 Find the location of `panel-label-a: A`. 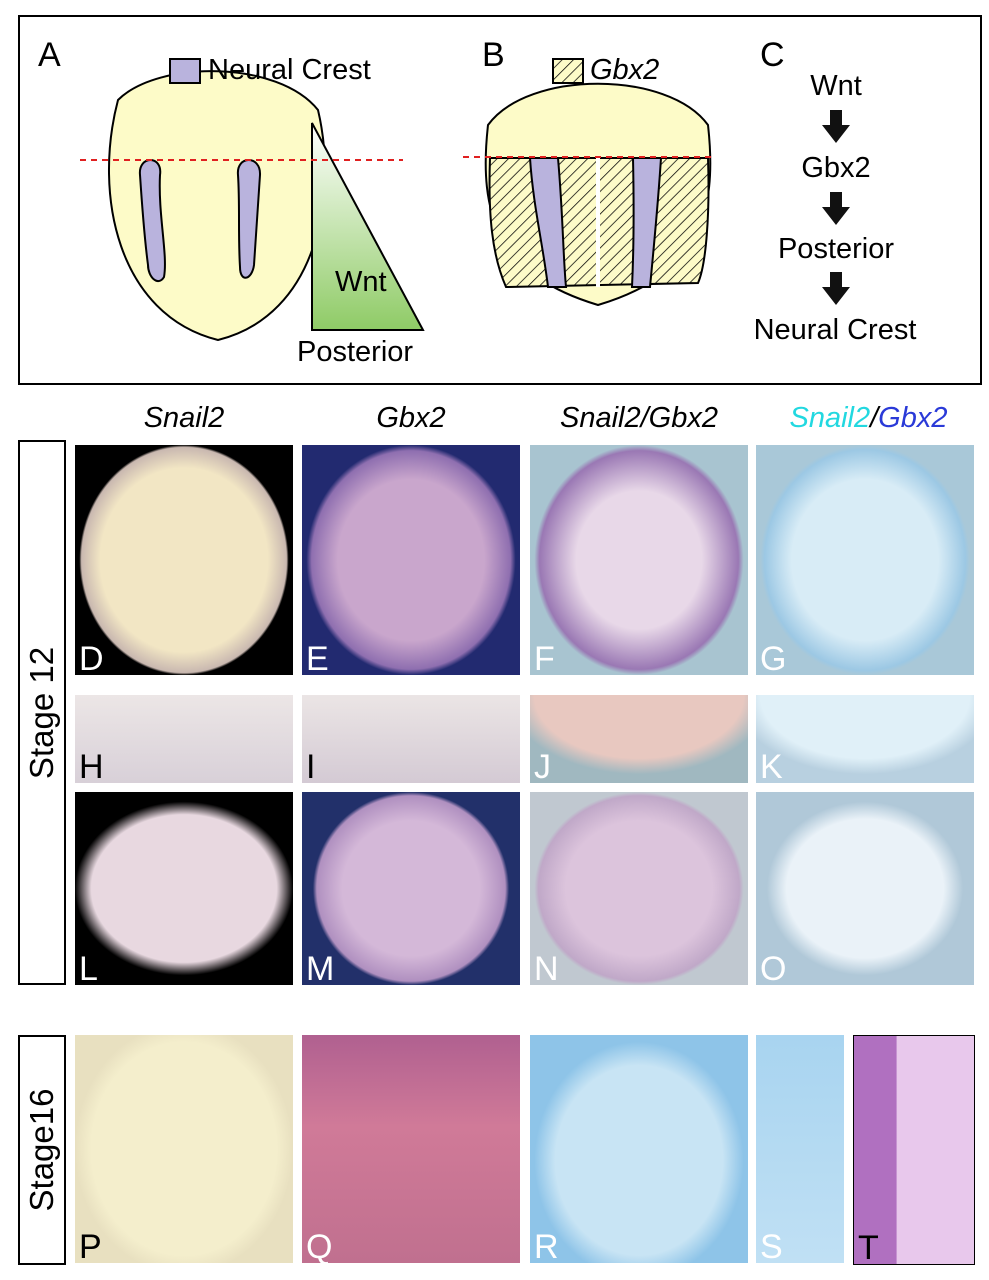

panel-label-a: A is located at coordinates (49, 55).